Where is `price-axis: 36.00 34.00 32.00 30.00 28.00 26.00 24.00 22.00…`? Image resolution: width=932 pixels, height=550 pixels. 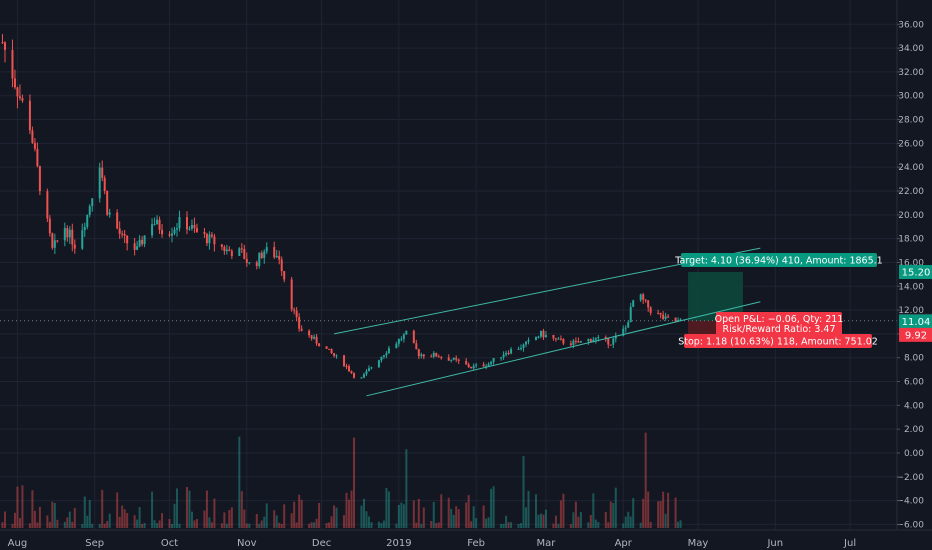
price-axis: 36.00 34.00 32.00 30.00 28.00 26.00 24.00 22.00… is located at coordinates (910, 275).